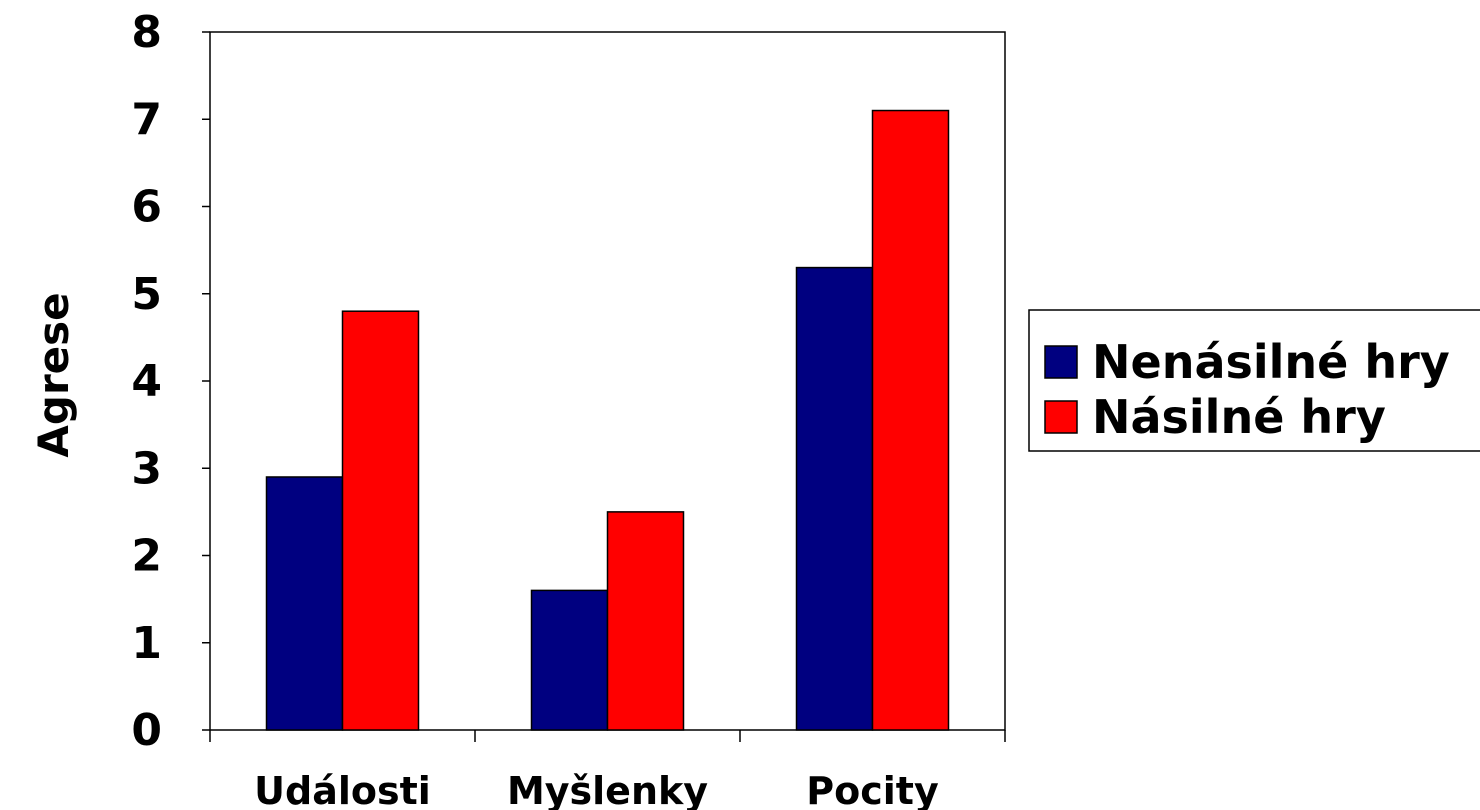 This screenshot has height=810, width=1480. Describe the element at coordinates (146, 556) in the screenshot. I see `y-tick-label: 2` at that location.